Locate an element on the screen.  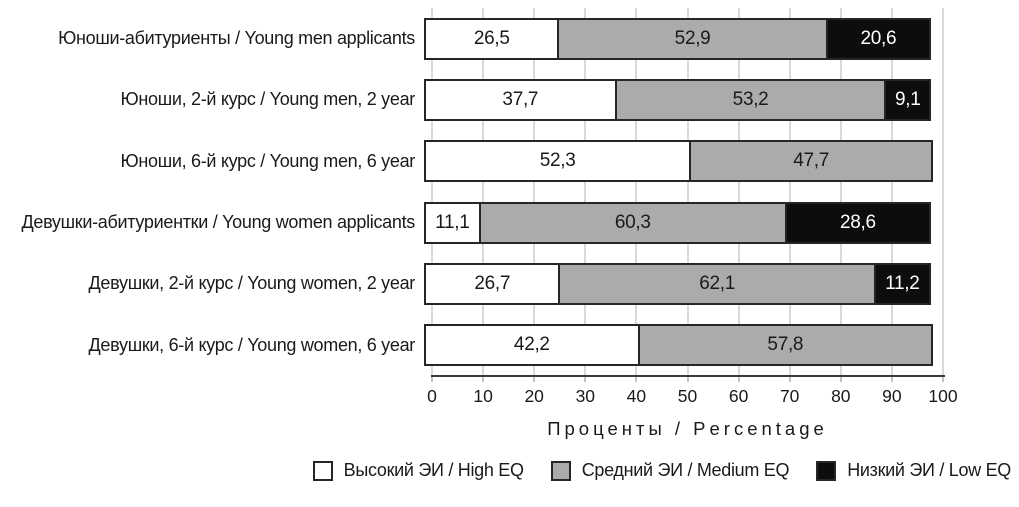
bar-track: 26,7 62,1 11,2 is located at coordinates (679, 283).